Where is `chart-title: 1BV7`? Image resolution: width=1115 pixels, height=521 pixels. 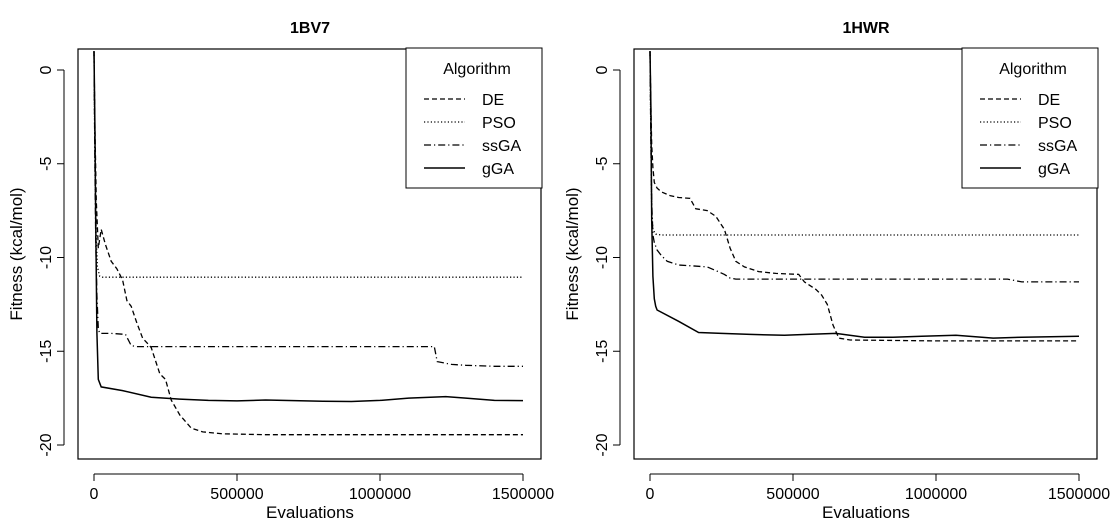
chart-title: 1BV7 is located at coordinates (310, 28).